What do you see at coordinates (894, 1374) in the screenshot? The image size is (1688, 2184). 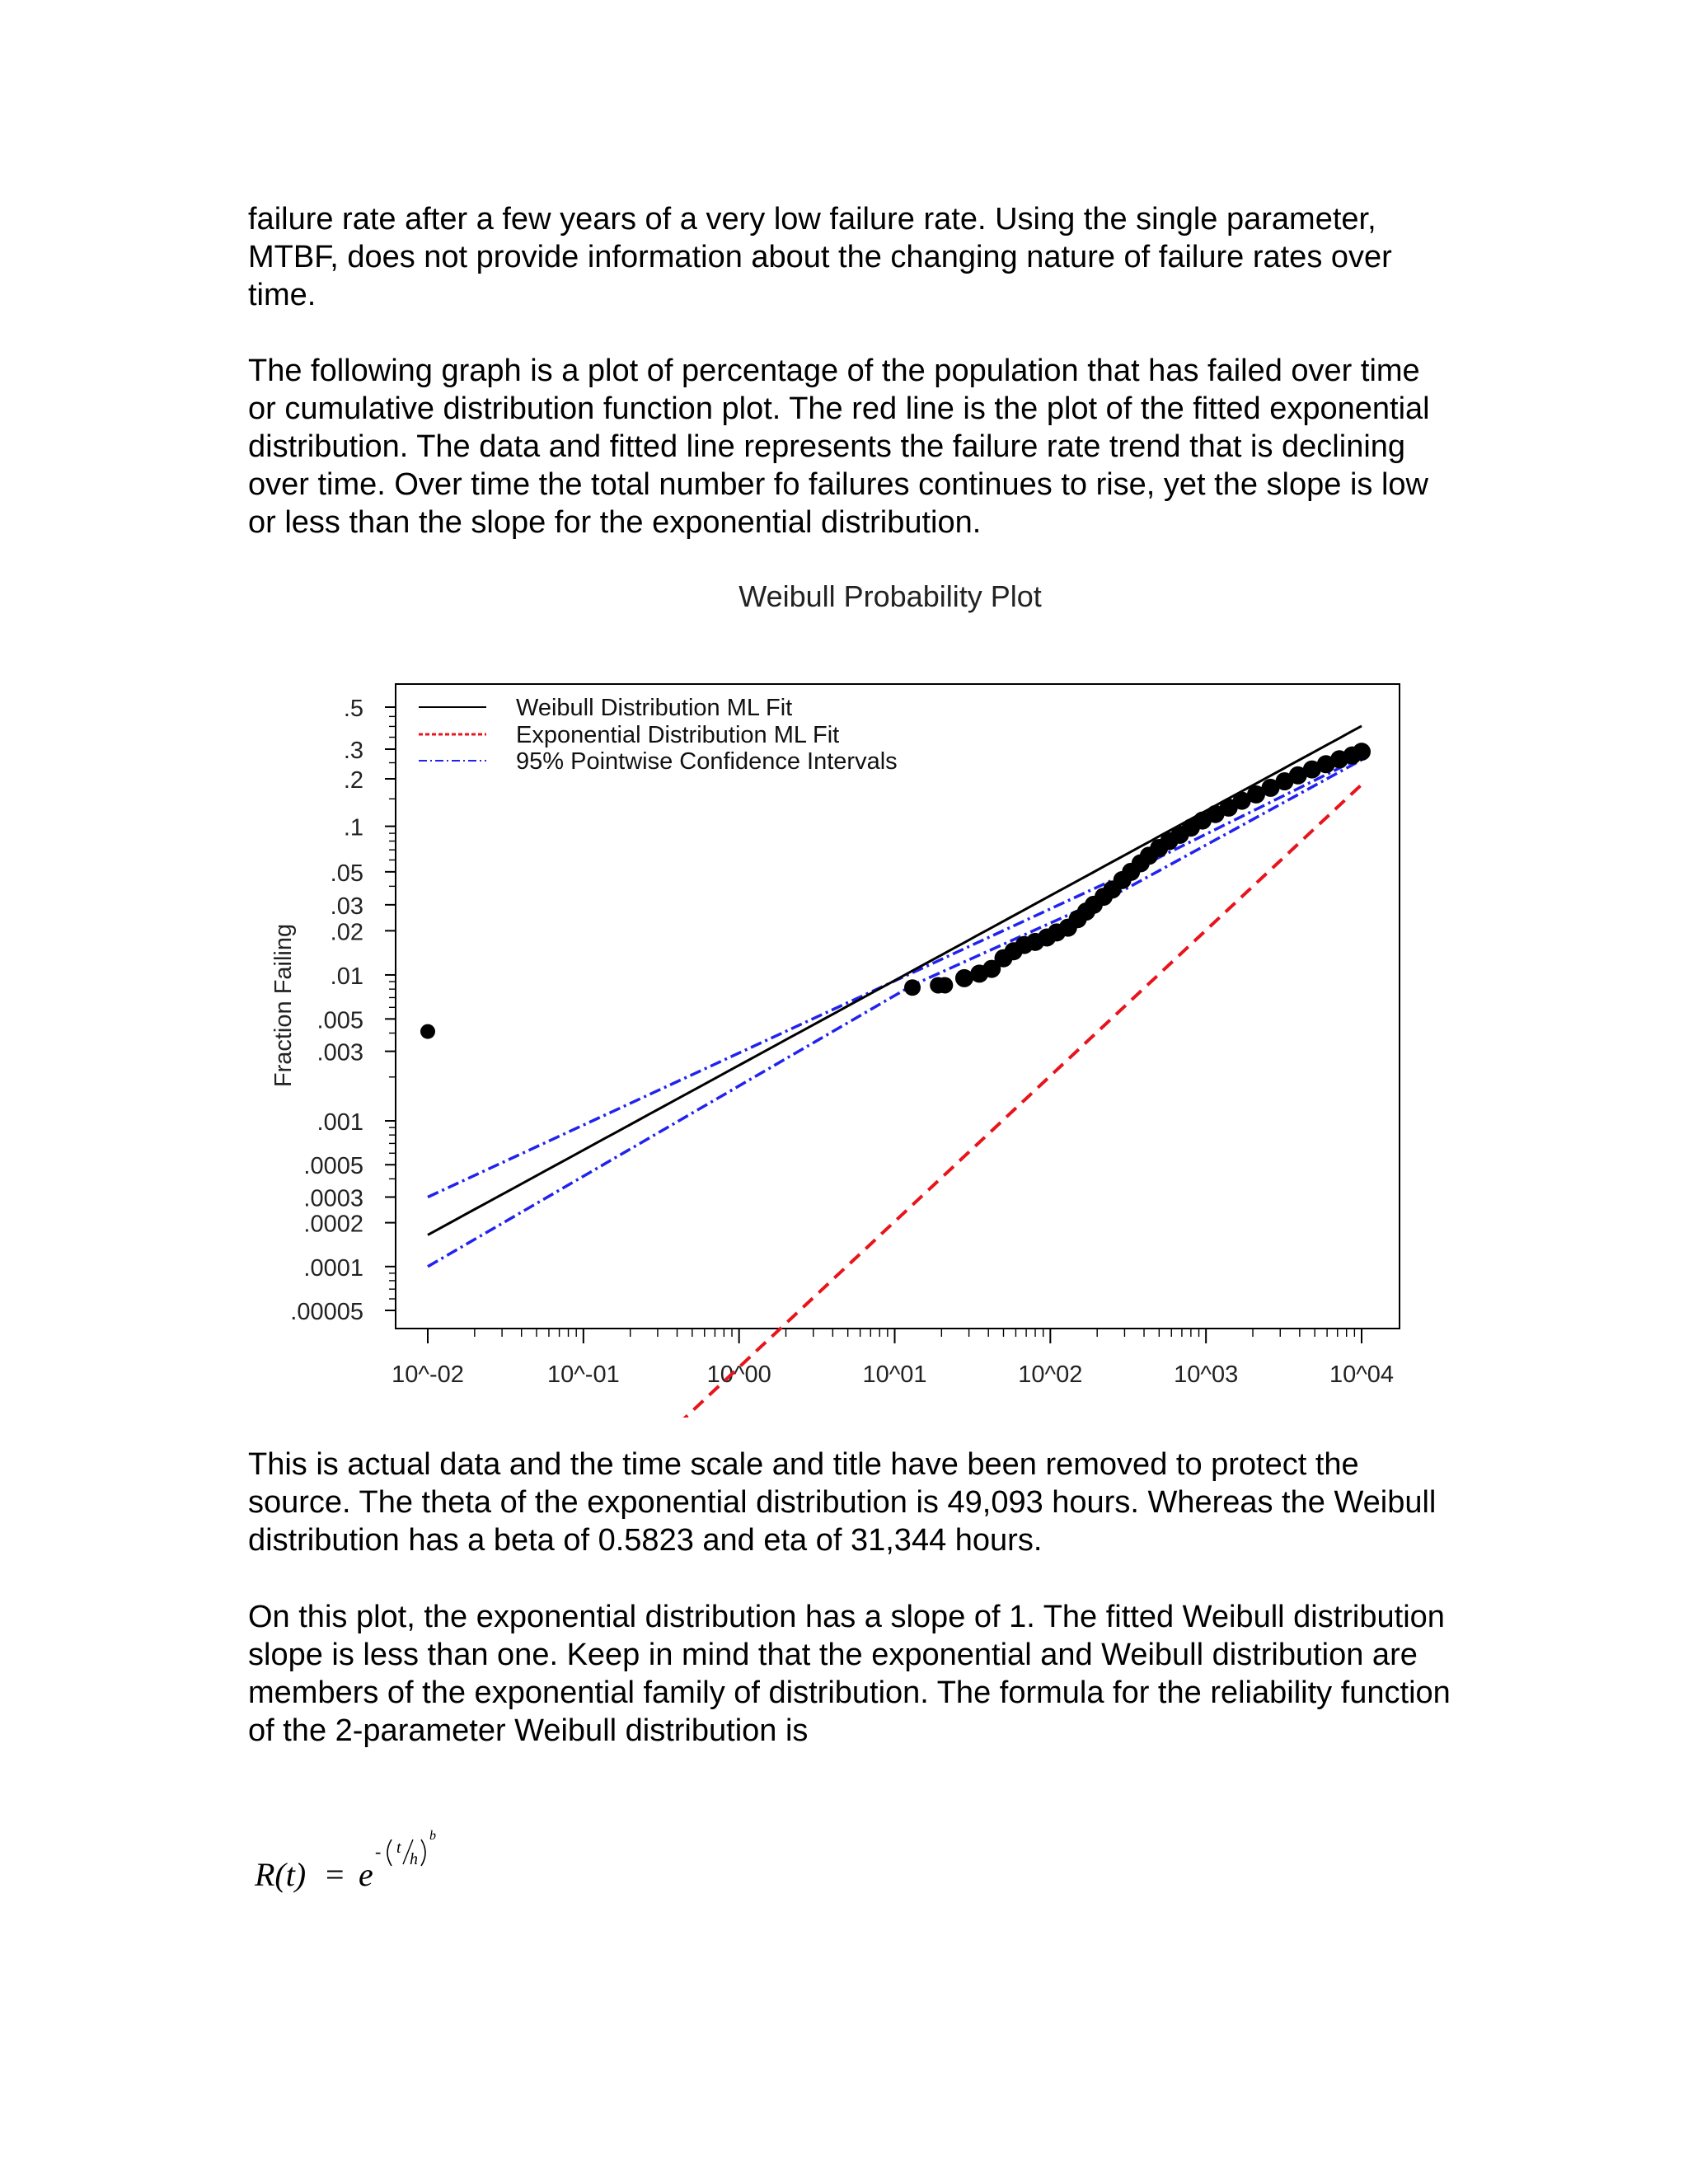 I see `x-tick-label: 10^01` at bounding box center [894, 1374].